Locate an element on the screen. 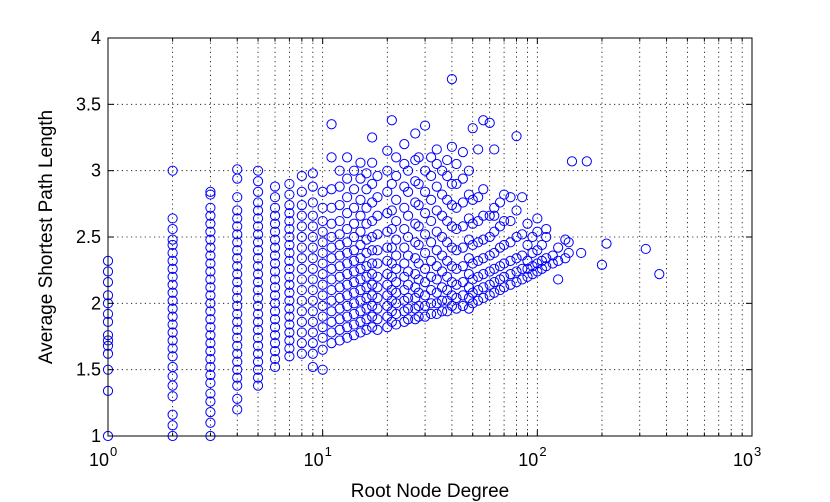 The width and height of the screenshot is (830, 502). y-tick-label: 3 is located at coordinates (96, 171).